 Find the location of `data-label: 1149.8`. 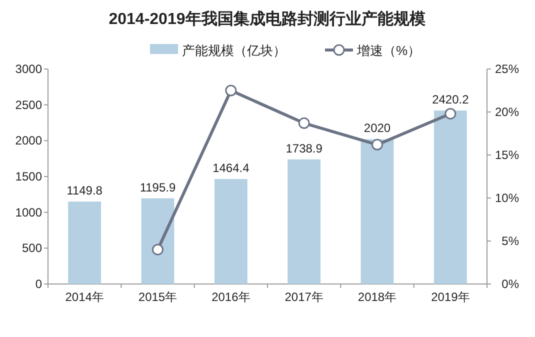

data-label: 1149.8 is located at coordinates (84, 191).